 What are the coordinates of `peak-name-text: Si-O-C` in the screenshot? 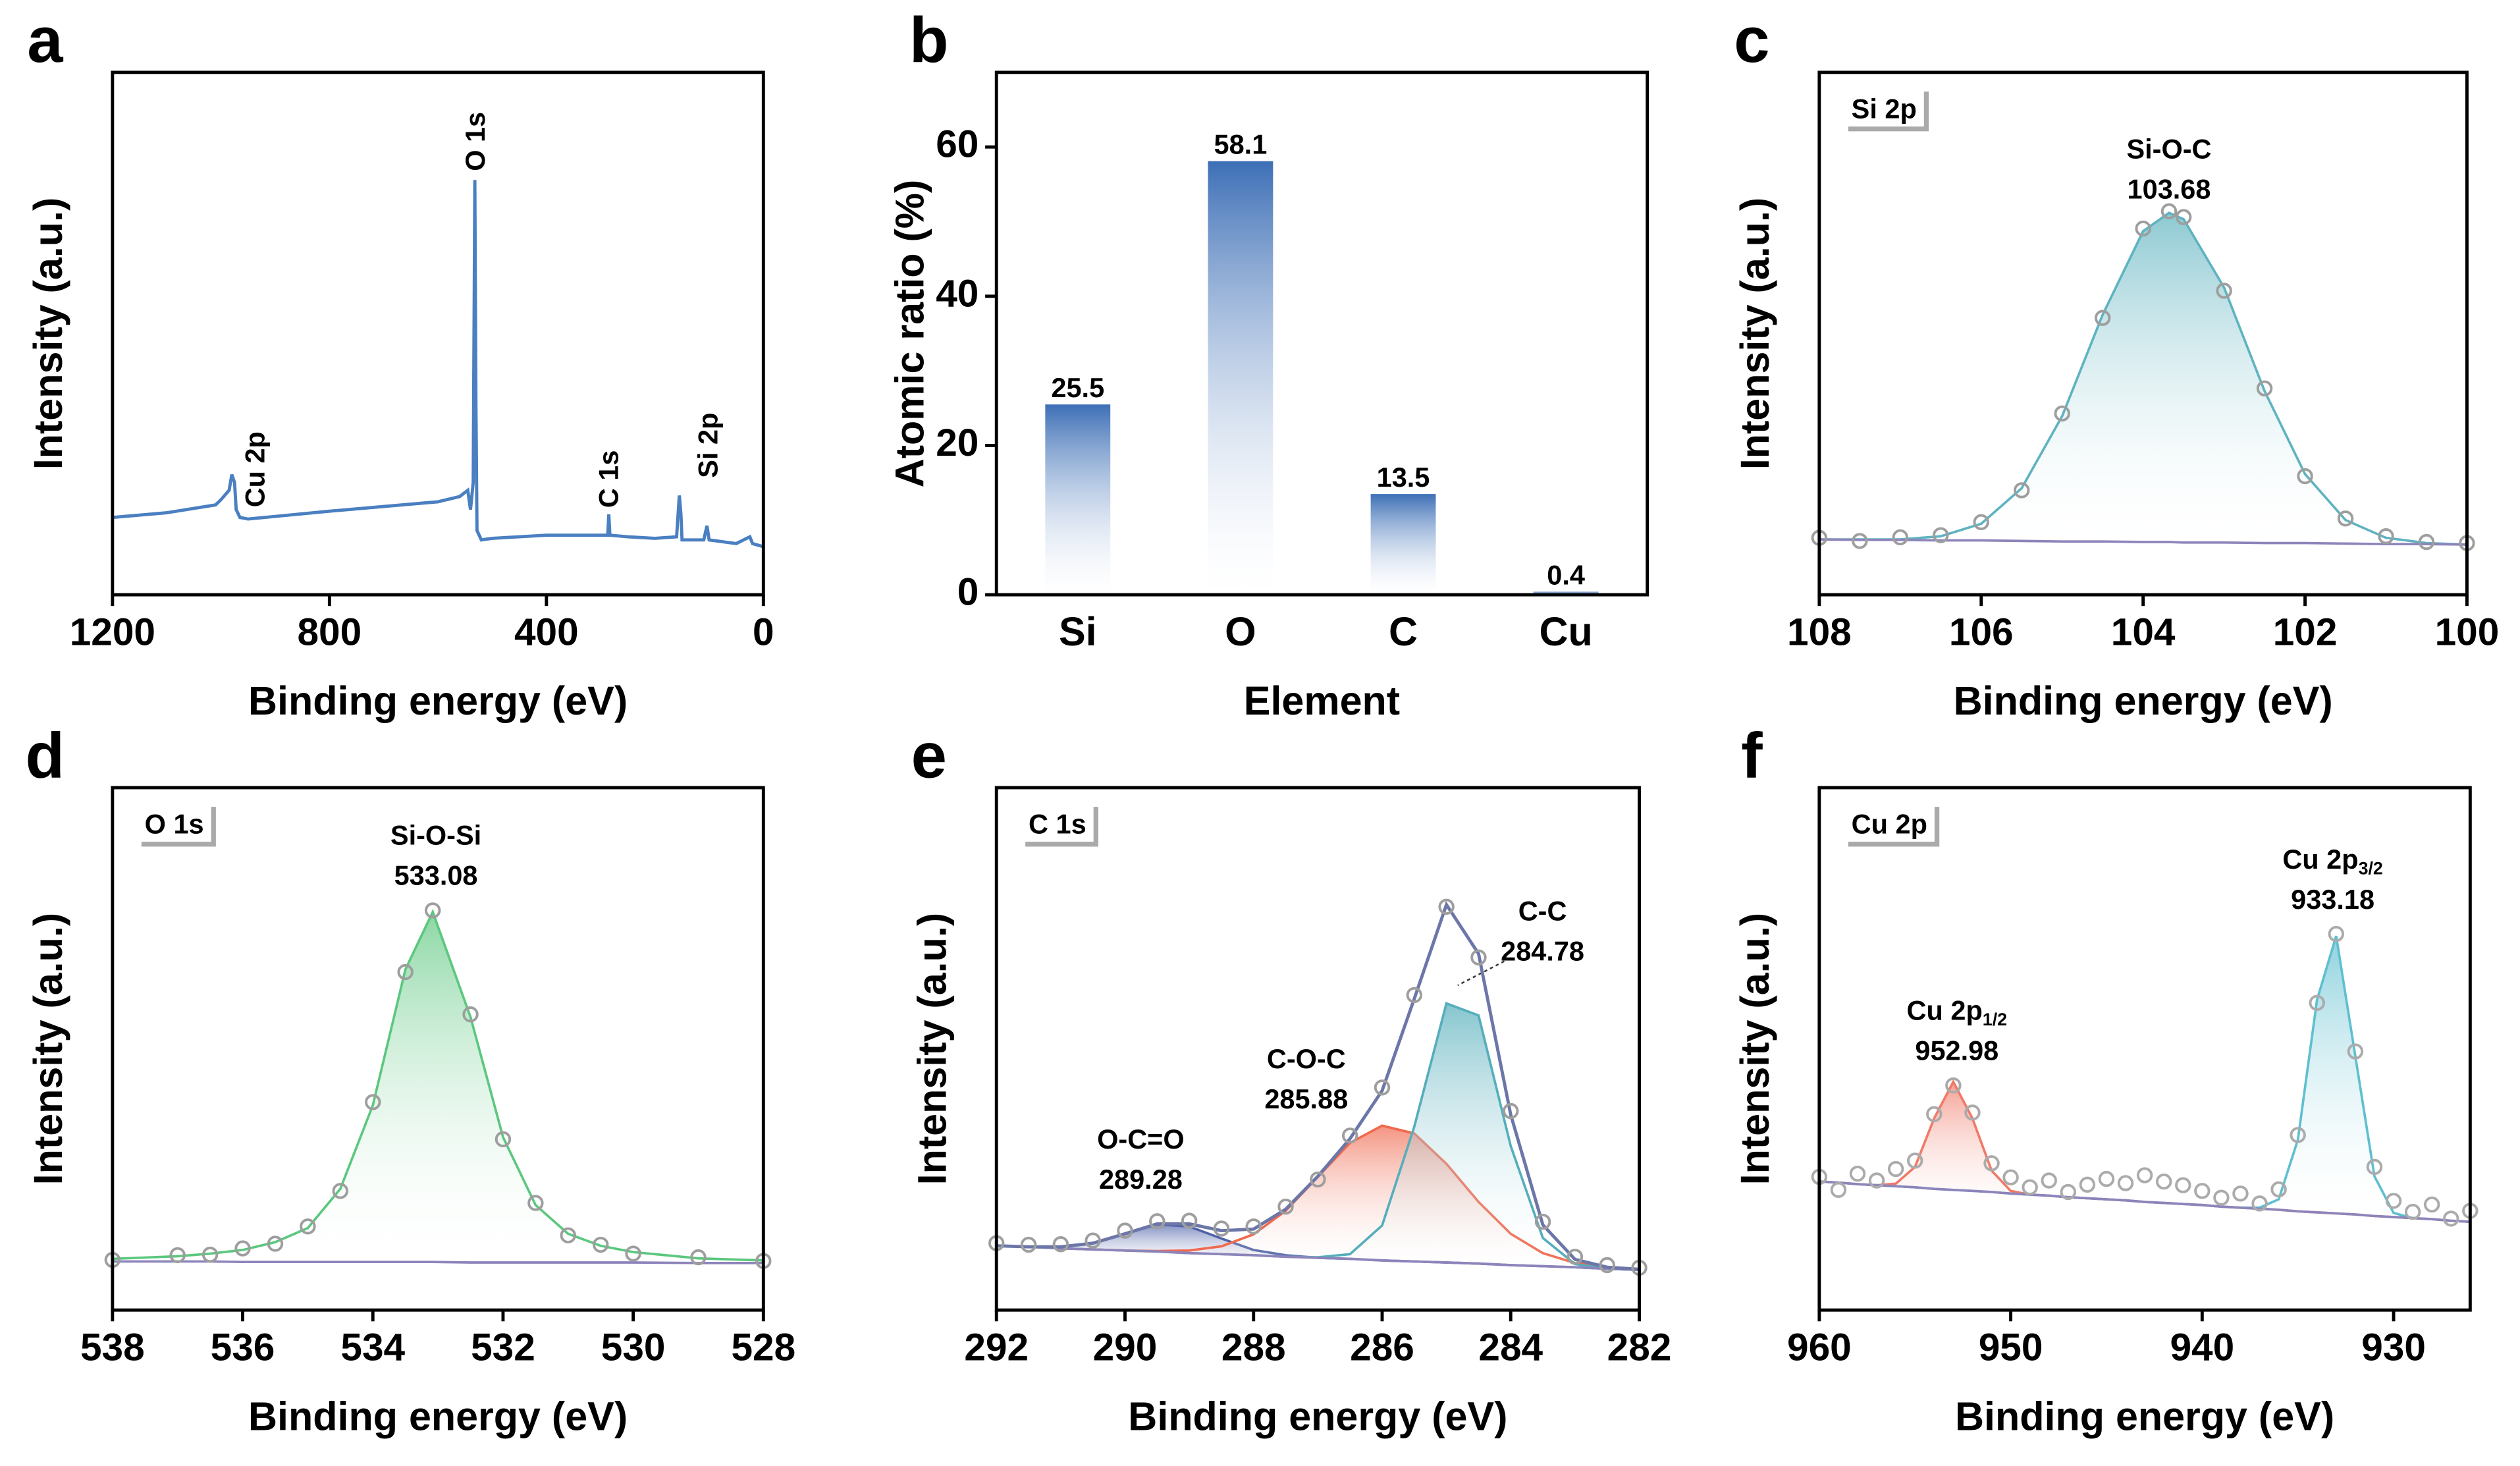 It's located at (2168, 148).